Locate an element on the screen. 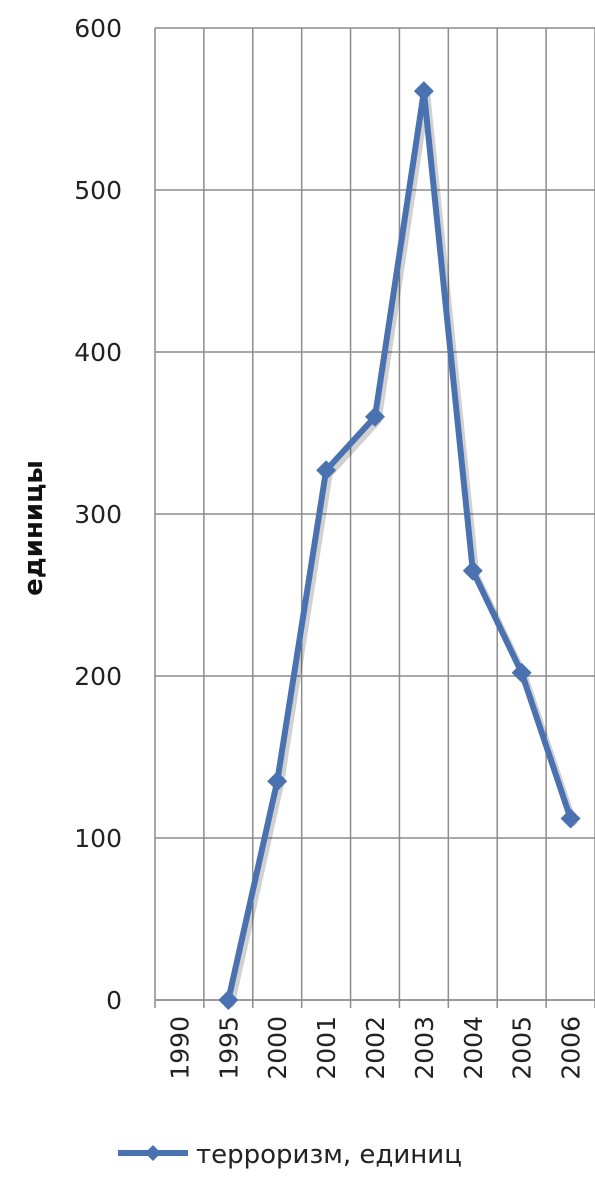  x-axis-ticks: 1990 1995 2000 2001 2002 2003 2004 2005 2006 is located at coordinates (375, 1048).